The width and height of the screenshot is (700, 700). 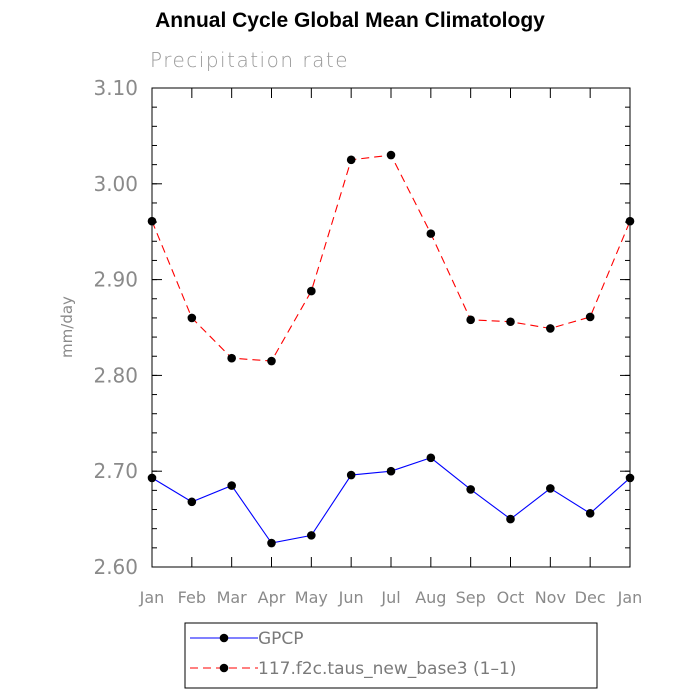 What do you see at coordinates (351, 597) in the screenshot?
I see `x-tick-label: Jun` at bounding box center [351, 597].